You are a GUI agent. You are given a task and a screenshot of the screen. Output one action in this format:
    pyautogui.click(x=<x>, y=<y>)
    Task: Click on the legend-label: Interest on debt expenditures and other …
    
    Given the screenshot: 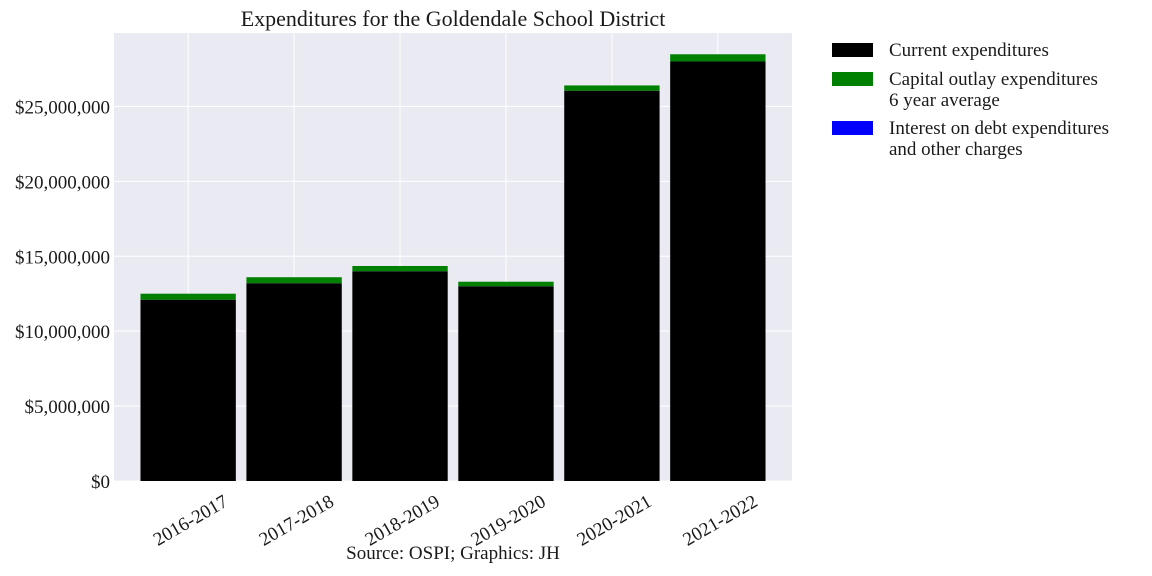 What is the action you would take?
    pyautogui.click(x=999, y=139)
    